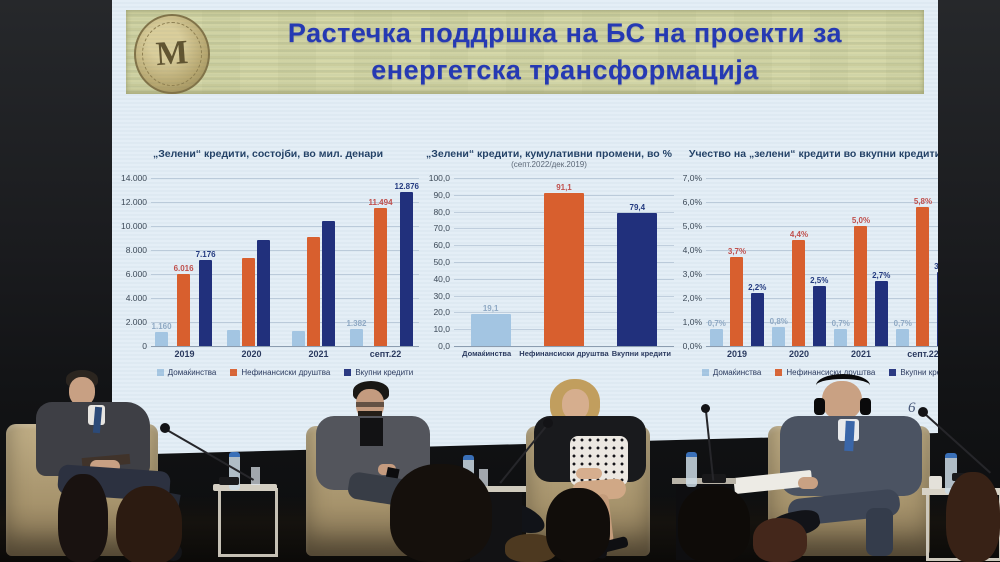 This screenshot has width=1000, height=562. What do you see at coordinates (737, 296) in the screenshot?
I see `bar-wrapper: 3,7%` at bounding box center [737, 296].